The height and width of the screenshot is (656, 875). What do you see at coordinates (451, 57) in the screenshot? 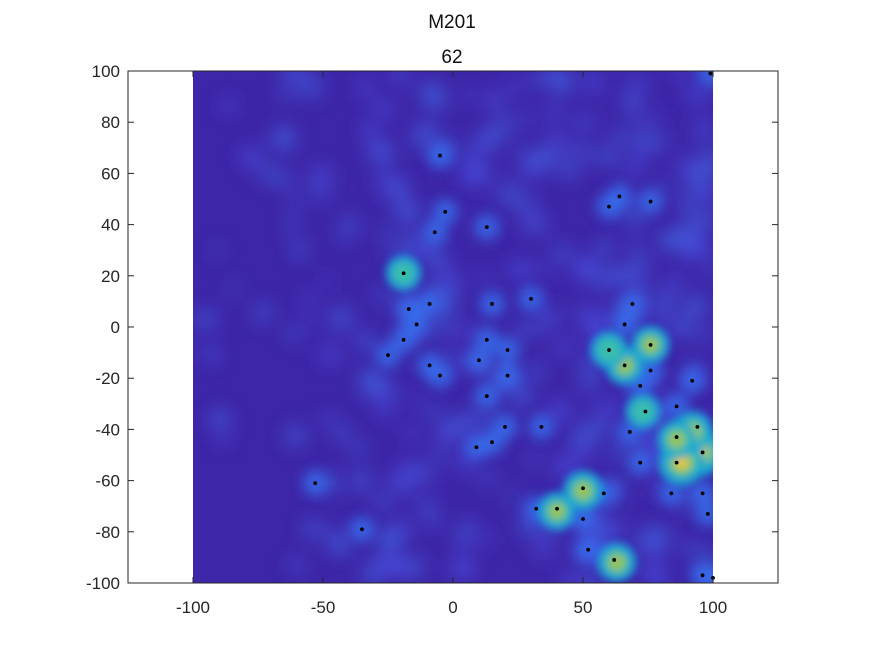
I see `chart-subtitle: 62` at bounding box center [451, 57].